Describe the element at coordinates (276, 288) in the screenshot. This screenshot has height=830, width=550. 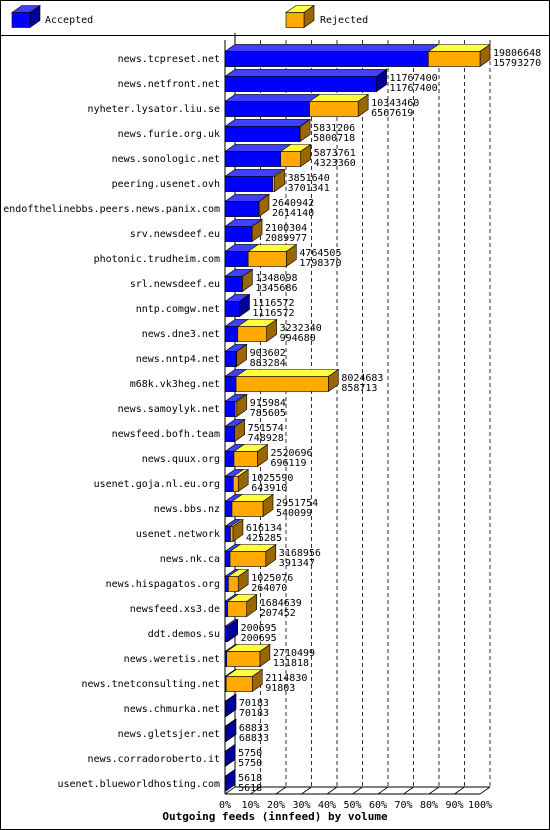
I see `accepted-label: 1345686` at that location.